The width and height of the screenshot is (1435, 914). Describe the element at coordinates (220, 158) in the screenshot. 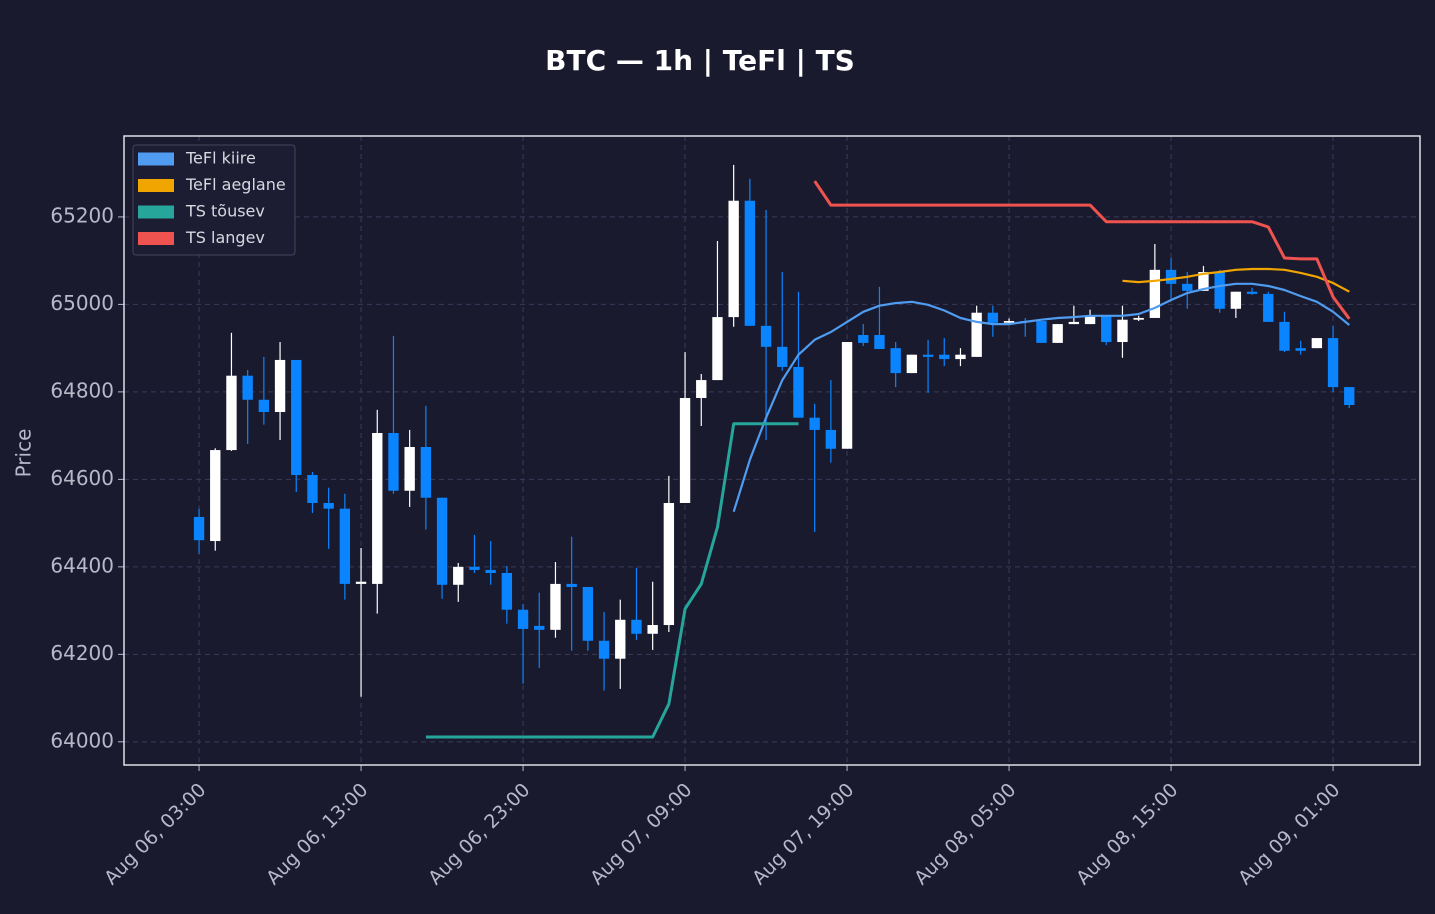

I see `legend-label: TeFl kiire` at that location.